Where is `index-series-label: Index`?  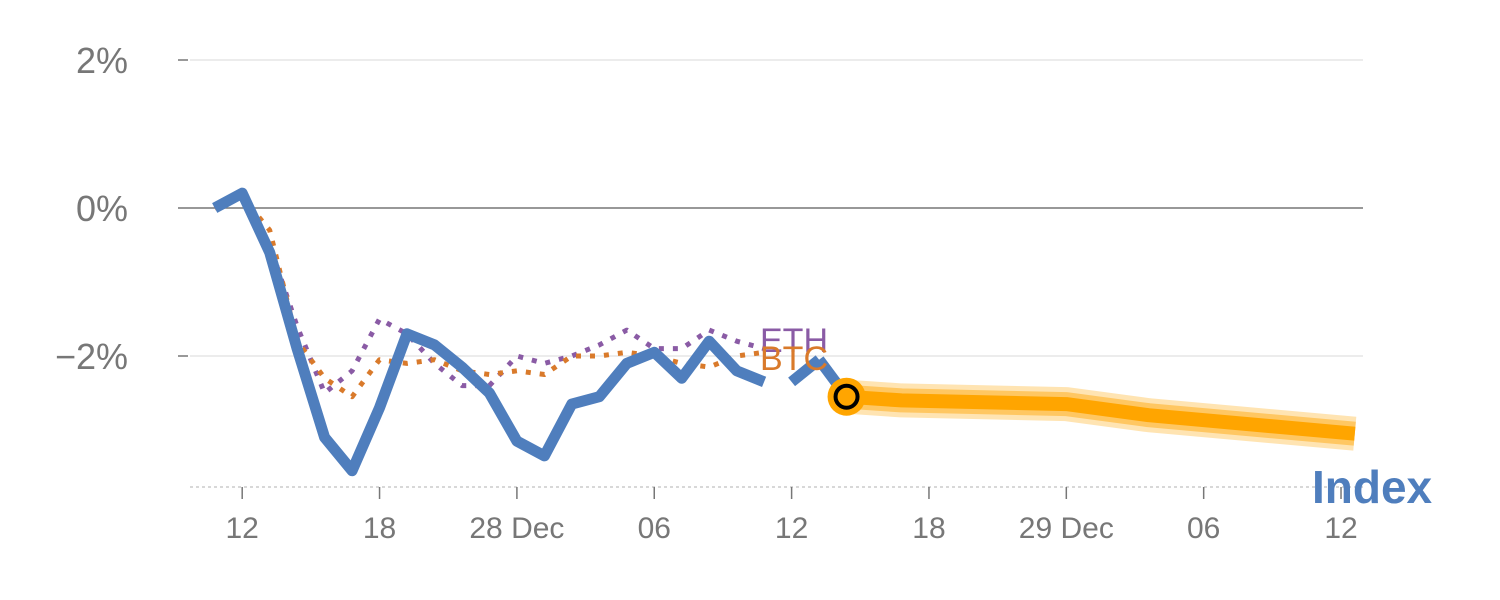 index-series-label: Index is located at coordinates (1372, 487).